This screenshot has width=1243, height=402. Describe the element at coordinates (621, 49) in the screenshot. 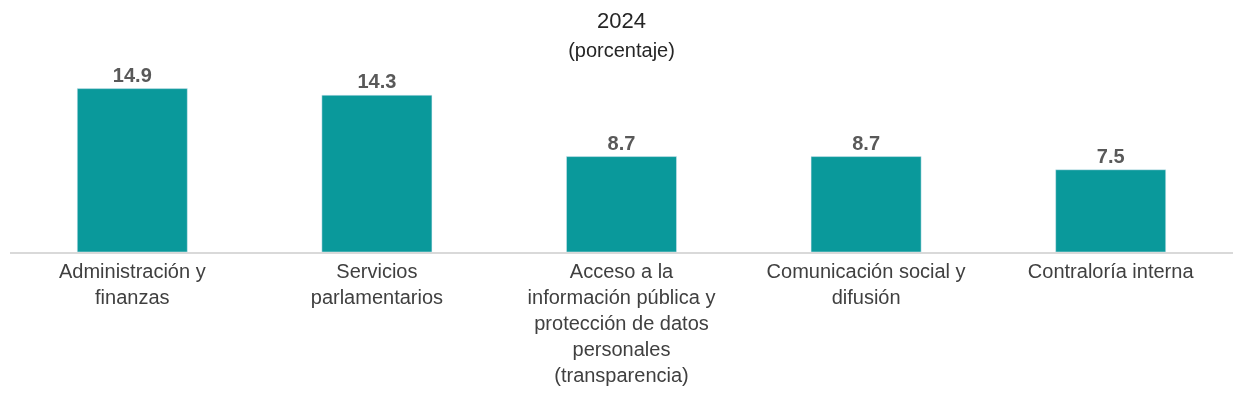

I see `chart-subtitle: (porcentaje)` at that location.